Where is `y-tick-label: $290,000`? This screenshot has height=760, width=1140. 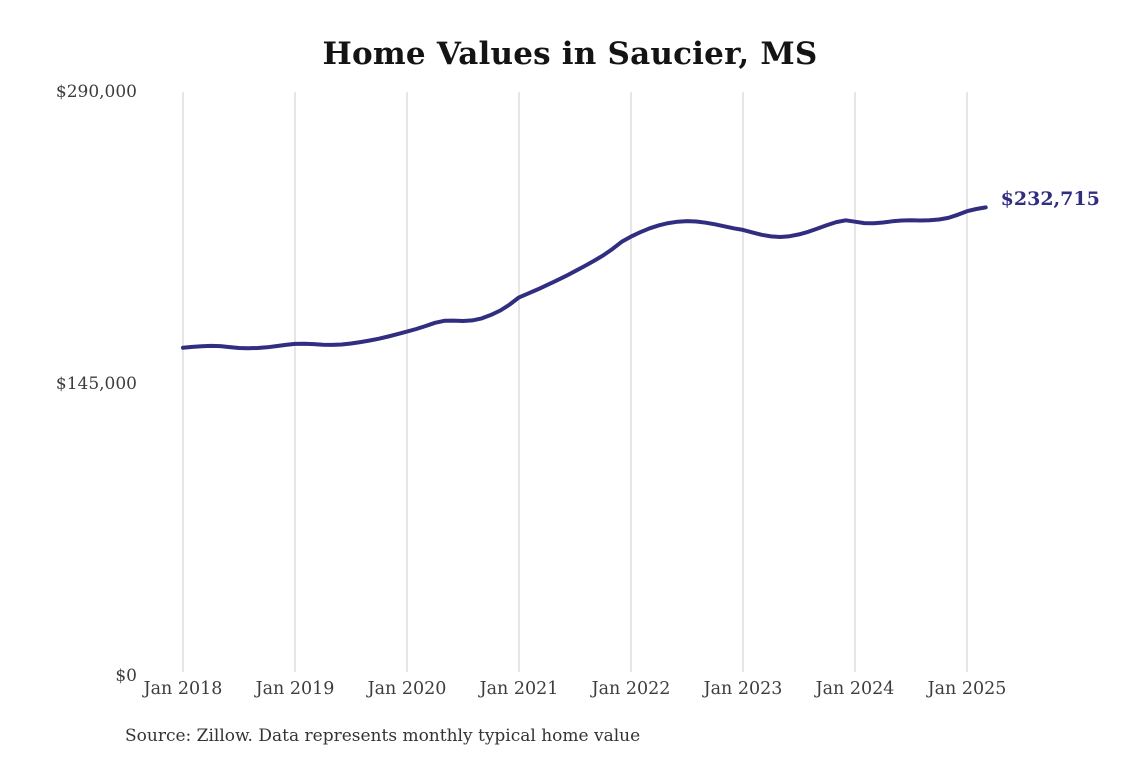 y-tick-label: $290,000 is located at coordinates (96, 92).